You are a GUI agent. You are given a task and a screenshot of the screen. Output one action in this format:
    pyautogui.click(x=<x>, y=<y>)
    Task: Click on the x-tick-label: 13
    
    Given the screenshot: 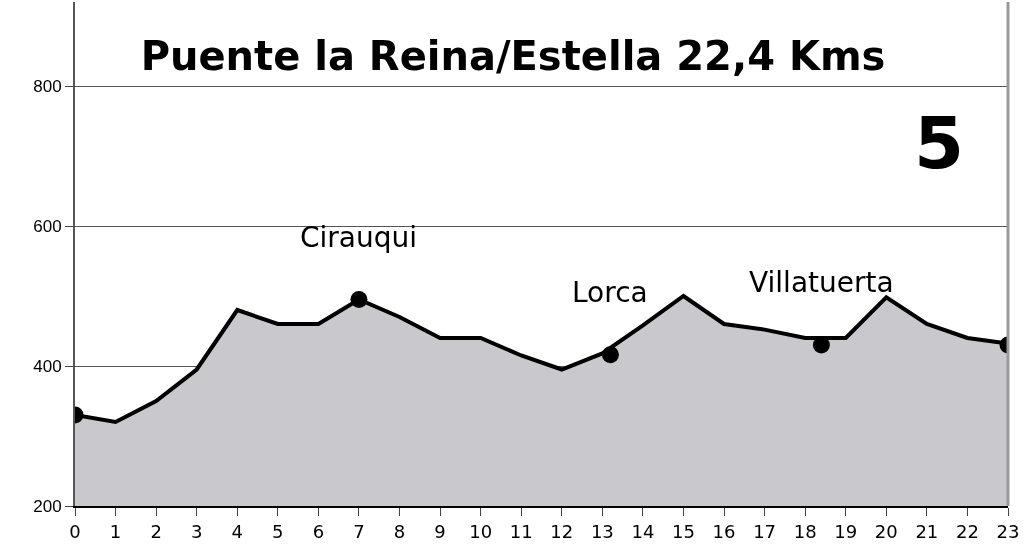 What is the action you would take?
    pyautogui.click(x=602, y=531)
    